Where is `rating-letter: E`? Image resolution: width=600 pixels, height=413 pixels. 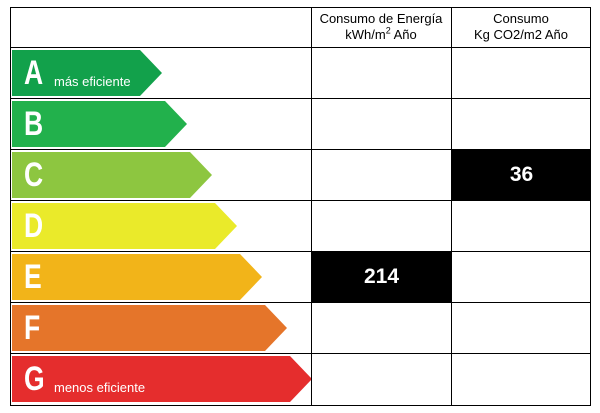
rating-letter: E is located at coordinates (33, 277).